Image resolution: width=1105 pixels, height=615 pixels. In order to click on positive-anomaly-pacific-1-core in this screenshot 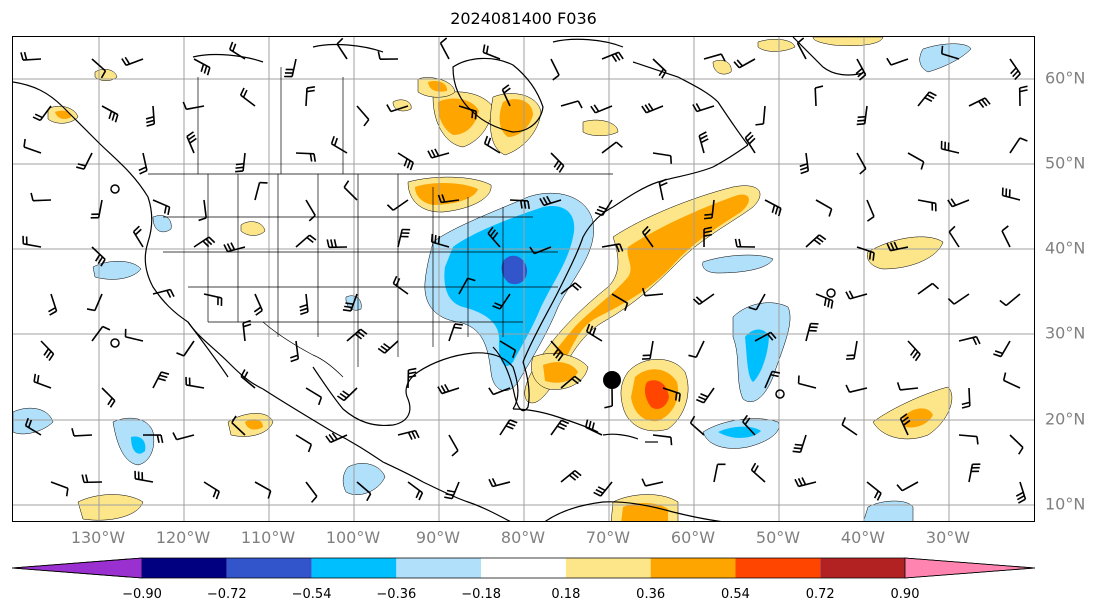, I will do `click(254, 424)`.